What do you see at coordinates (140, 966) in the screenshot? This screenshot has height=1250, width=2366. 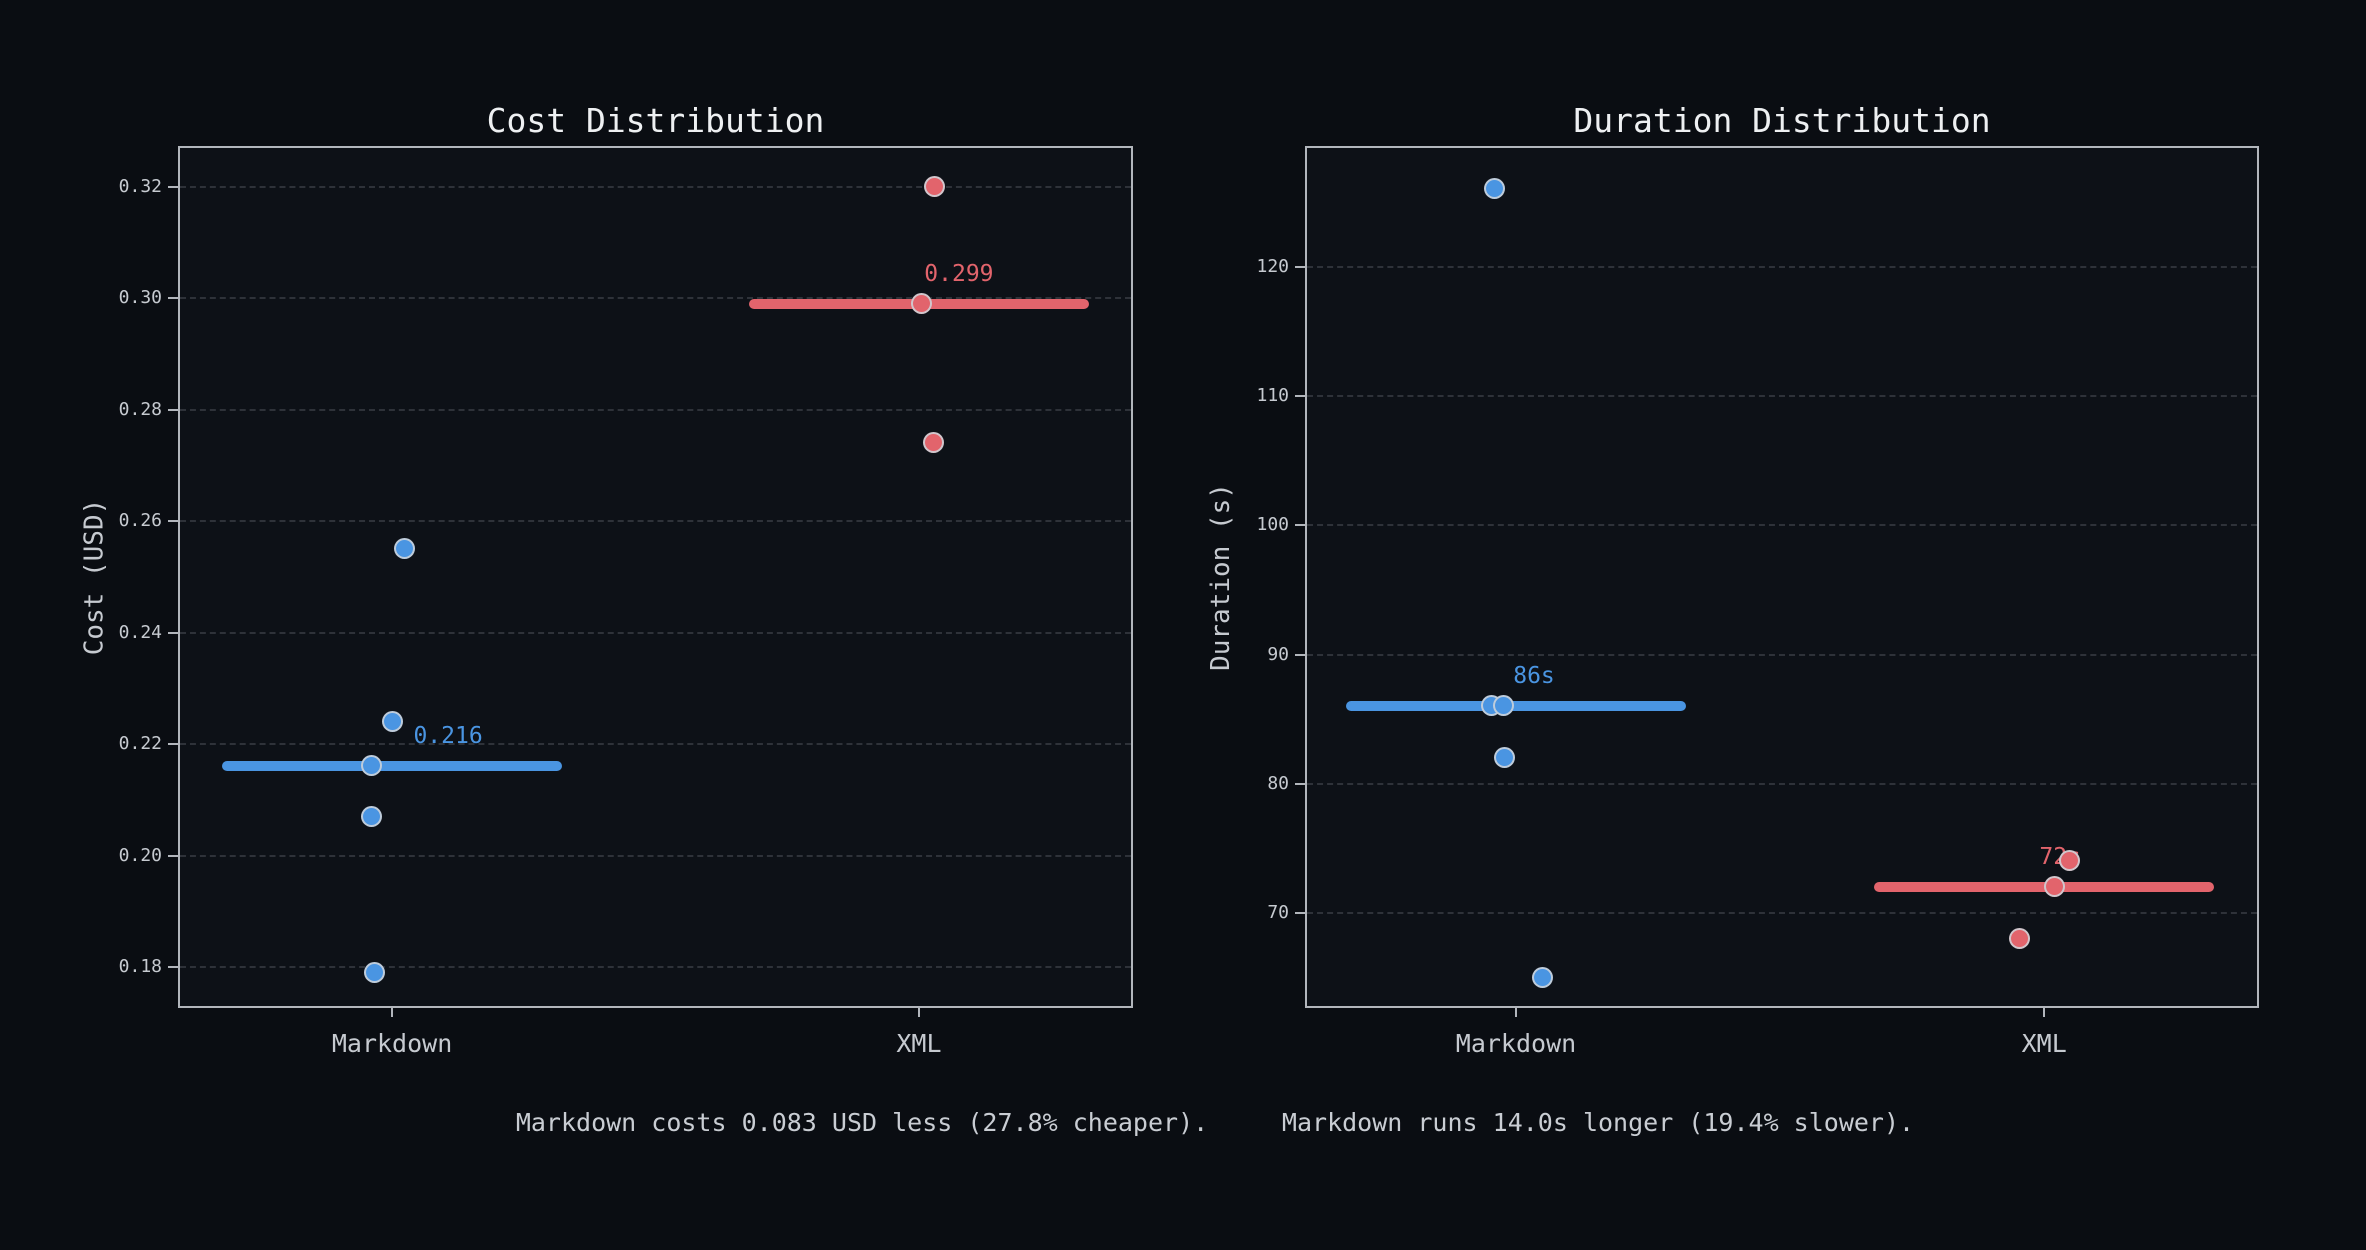 I see `y-tick-label: 0.18` at bounding box center [140, 966].